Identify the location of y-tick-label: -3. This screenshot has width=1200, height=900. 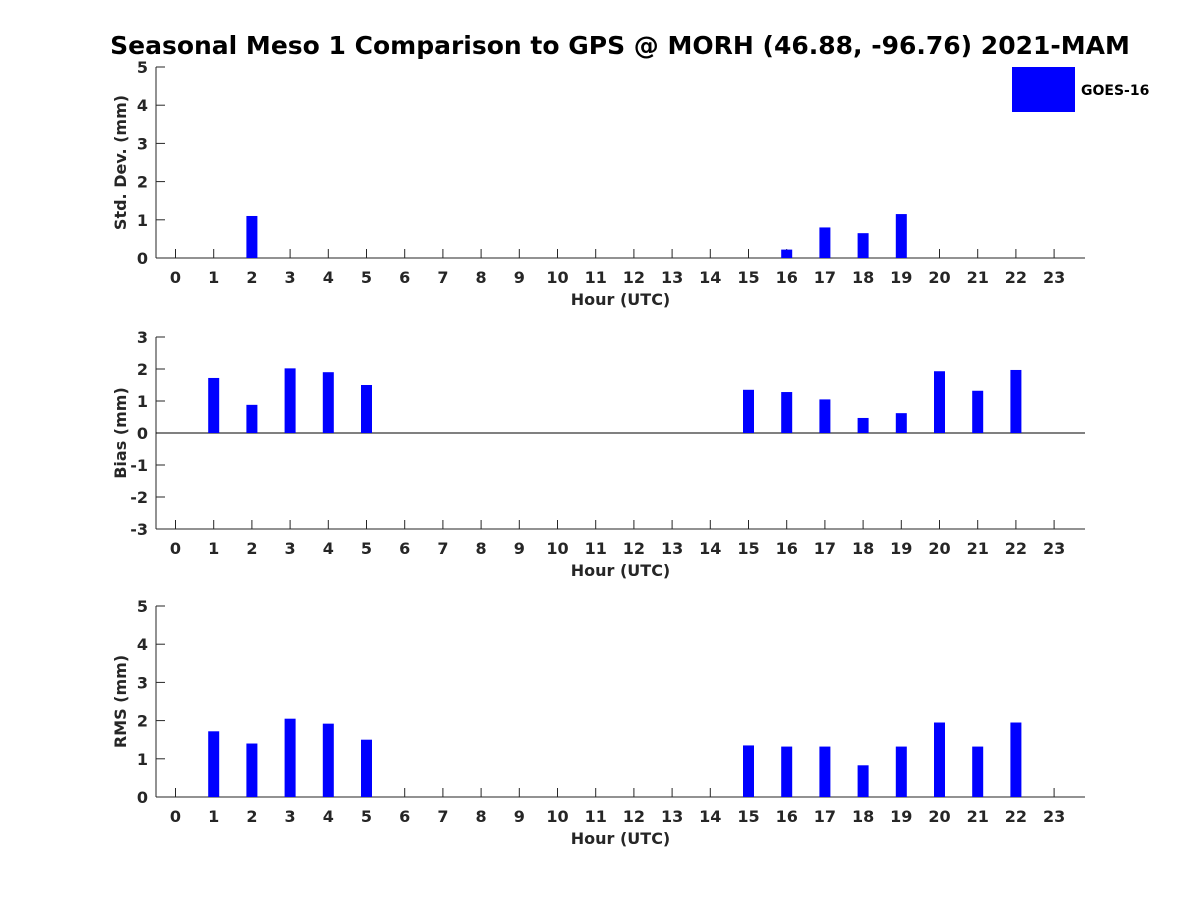
(139, 529).